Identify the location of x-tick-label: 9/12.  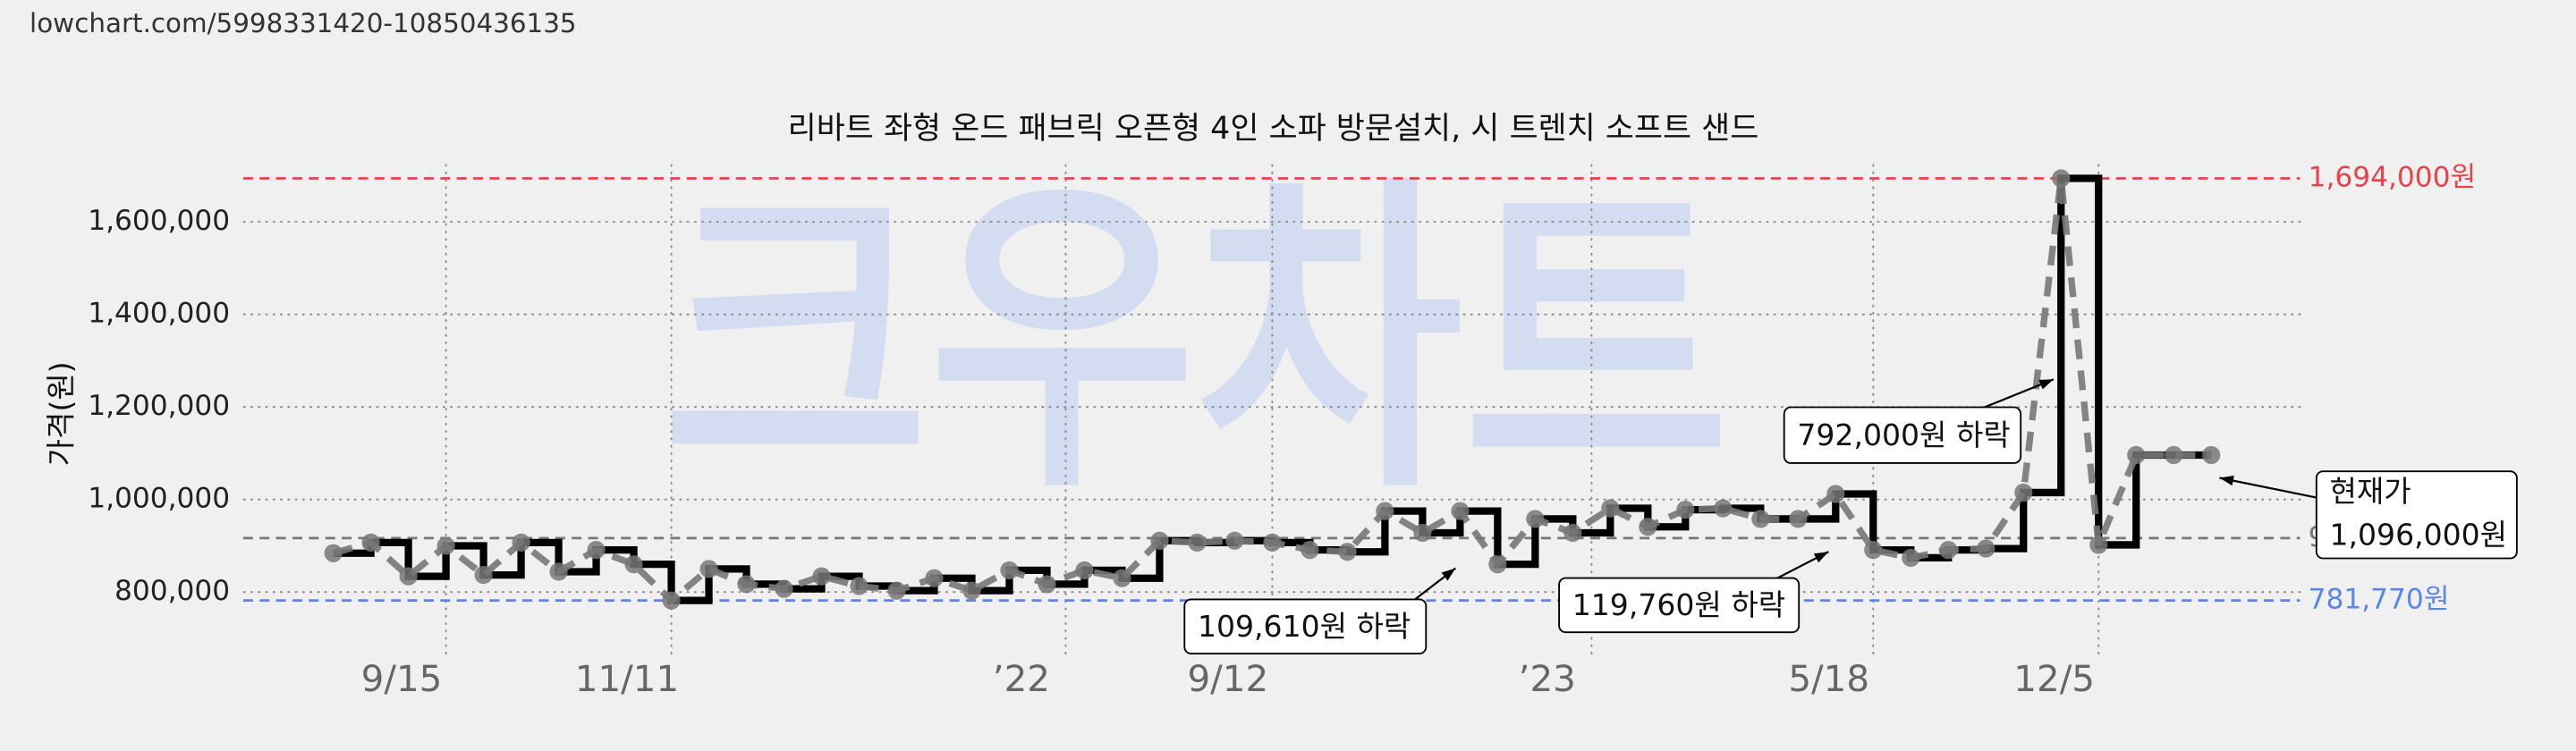
(1227, 678).